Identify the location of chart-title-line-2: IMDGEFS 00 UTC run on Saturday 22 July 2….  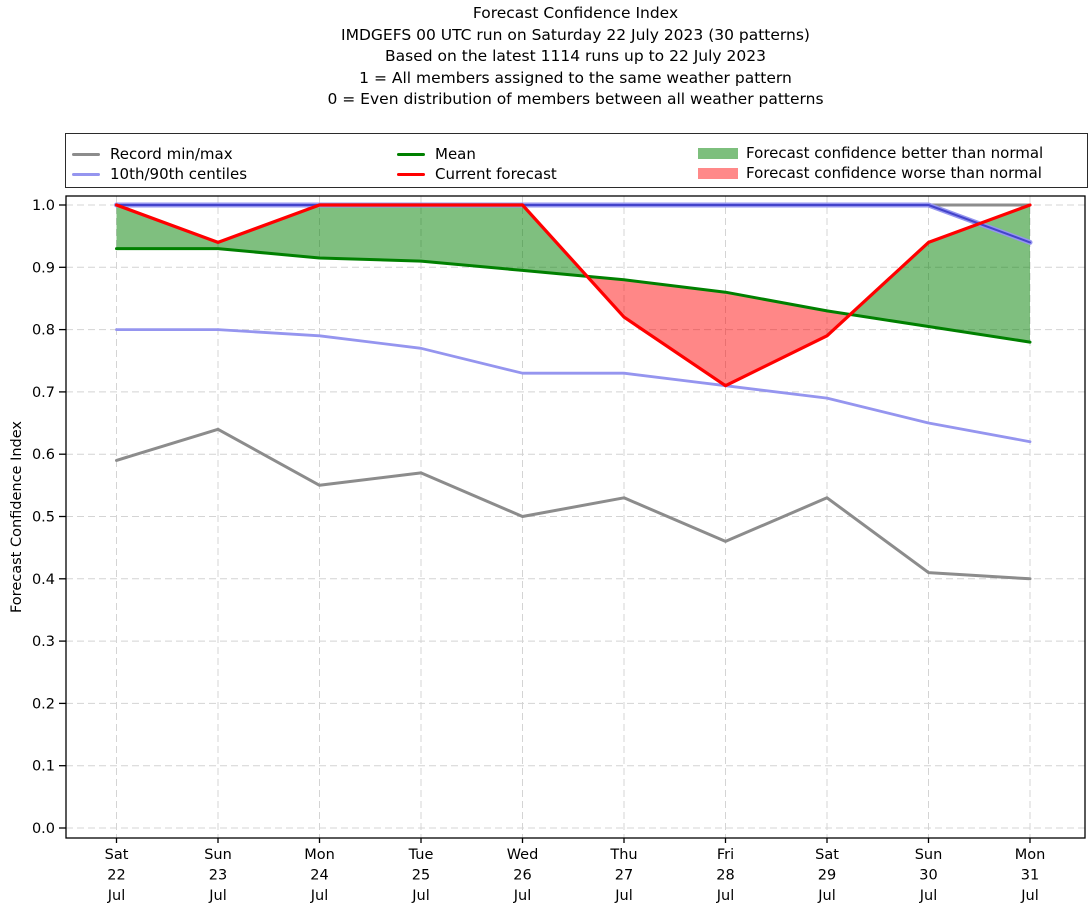
(575, 34).